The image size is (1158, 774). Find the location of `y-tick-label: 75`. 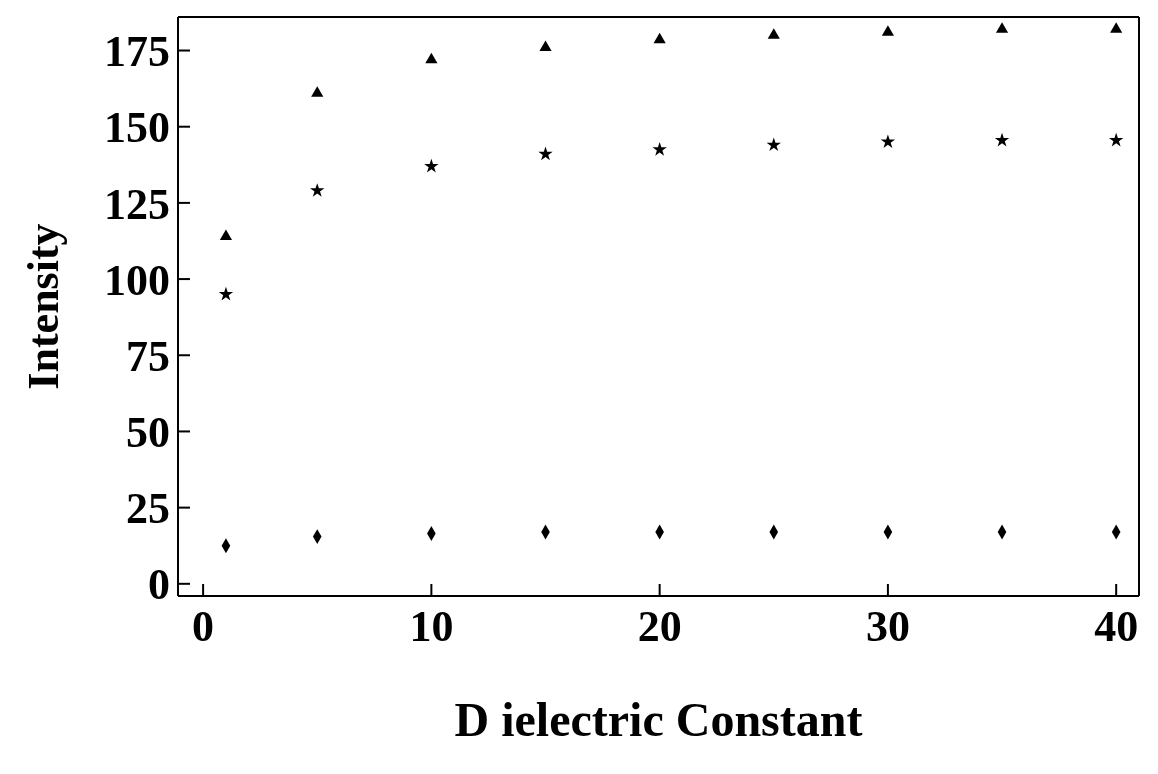

y-tick-label: 75 is located at coordinates (148, 356).